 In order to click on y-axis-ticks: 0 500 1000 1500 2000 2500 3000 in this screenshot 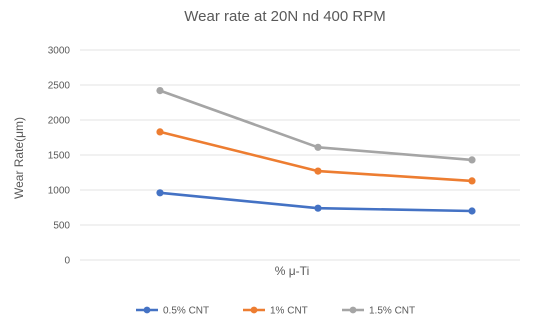, I will do `click(59, 156)`.